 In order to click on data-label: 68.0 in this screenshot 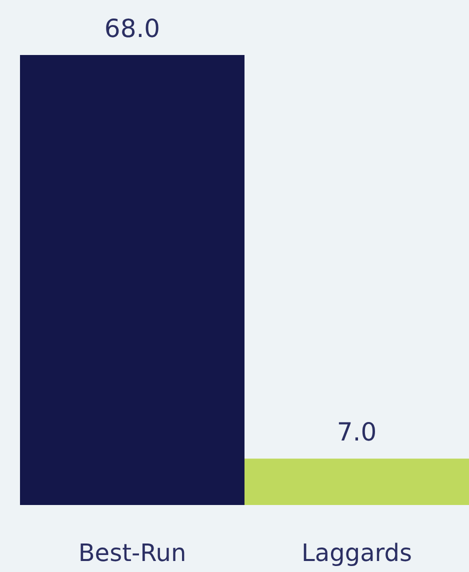, I will do `click(132, 28)`.